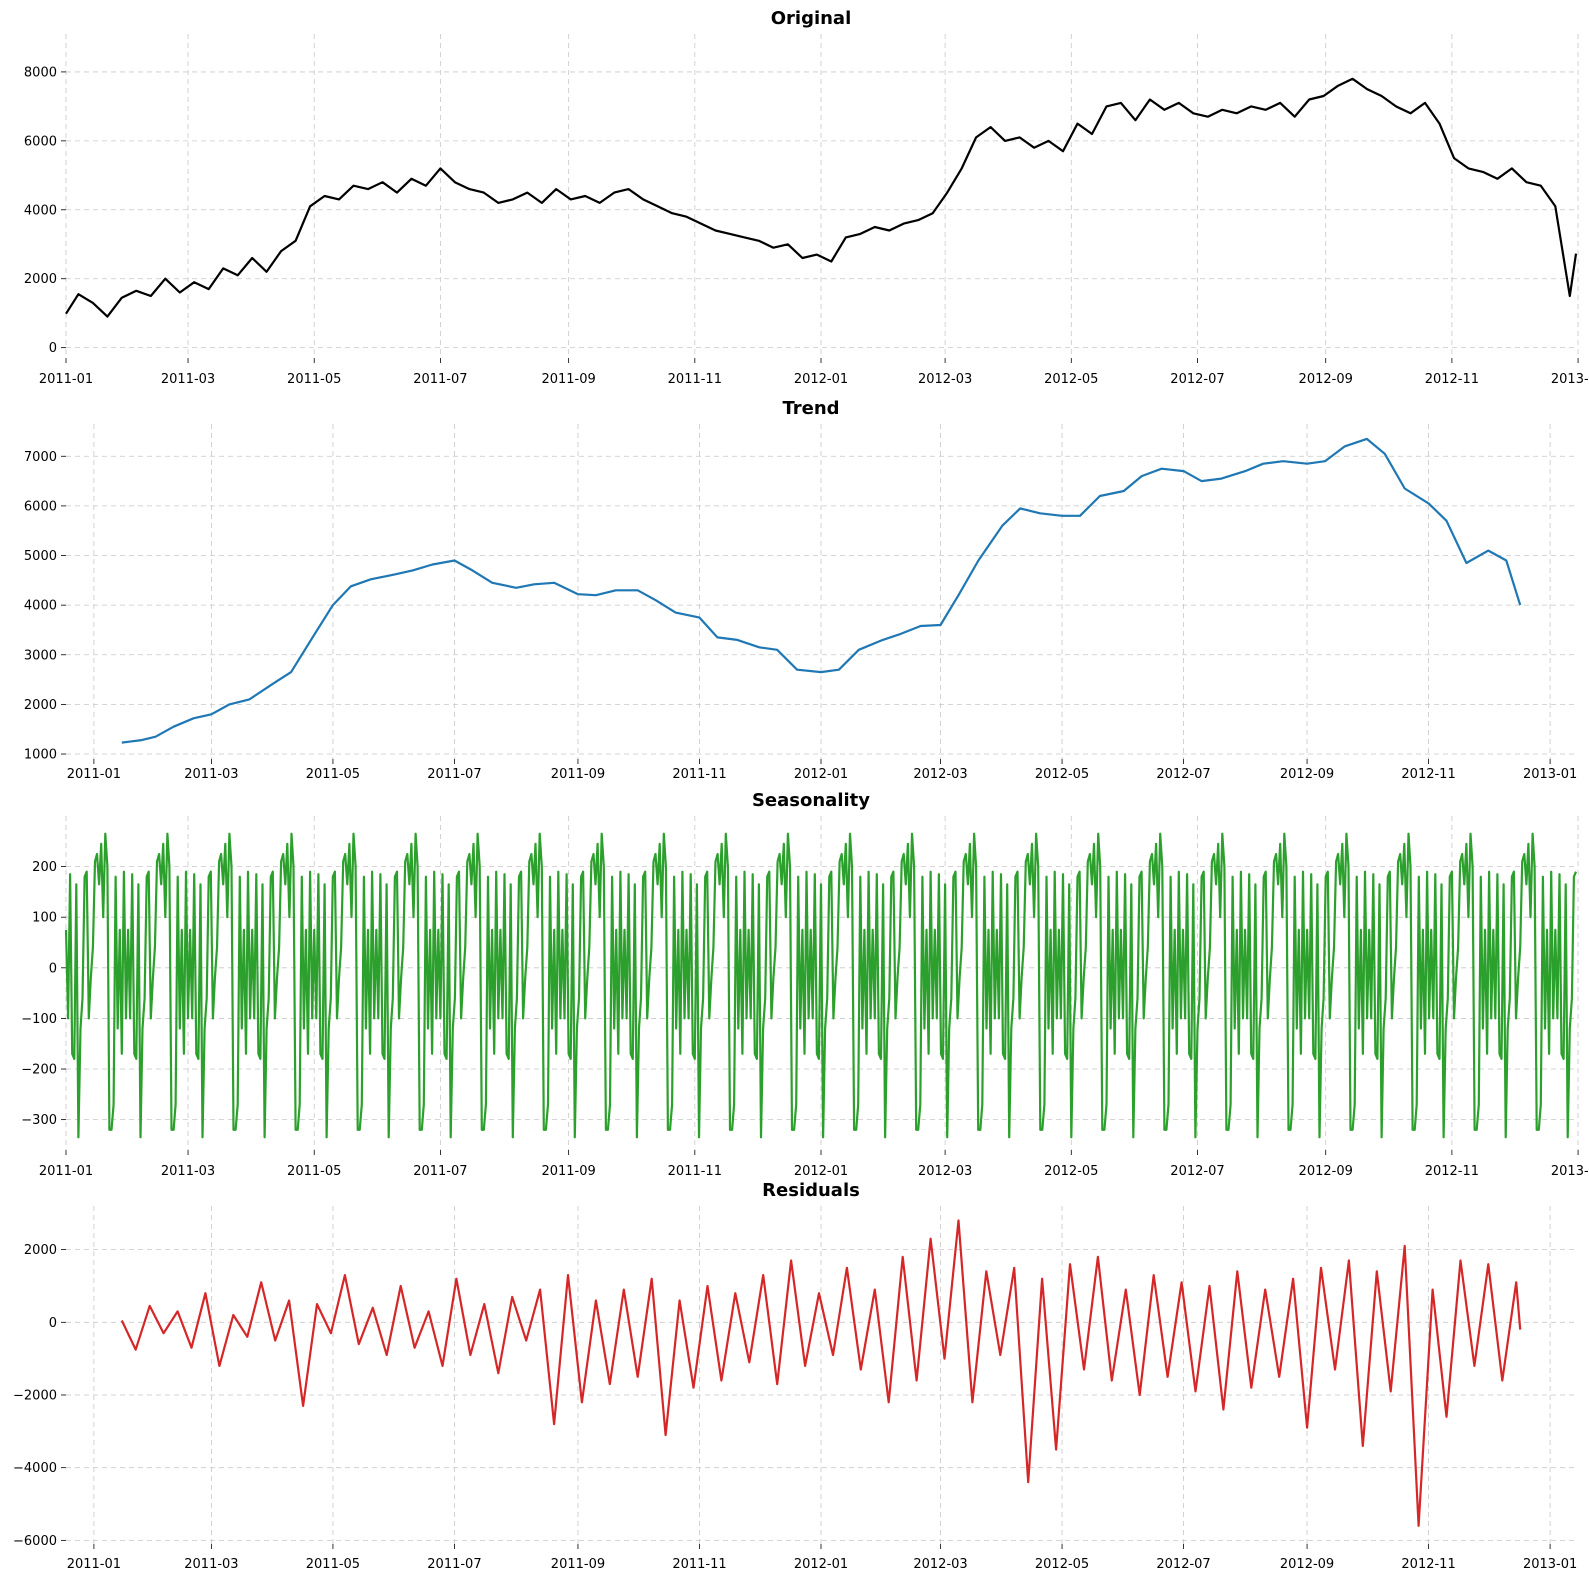  Describe the element at coordinates (35, 1395) in the screenshot. I see `y-tick-label: −2000` at that location.